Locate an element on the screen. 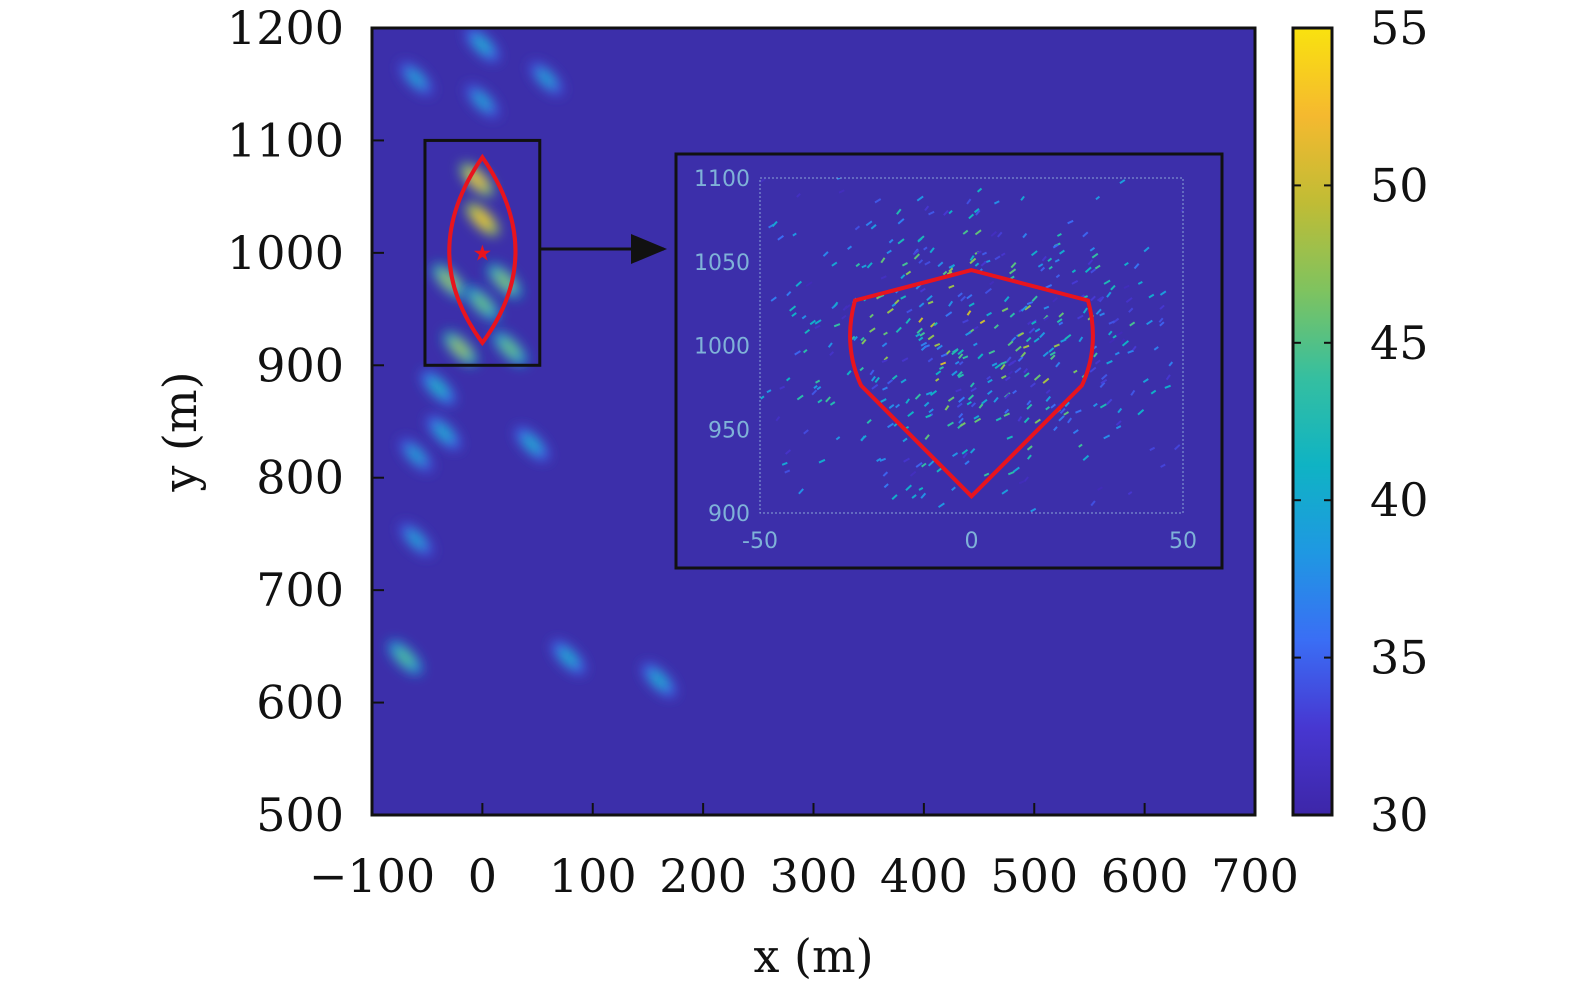  x-tick-label: 700 is located at coordinates (1255, 876).